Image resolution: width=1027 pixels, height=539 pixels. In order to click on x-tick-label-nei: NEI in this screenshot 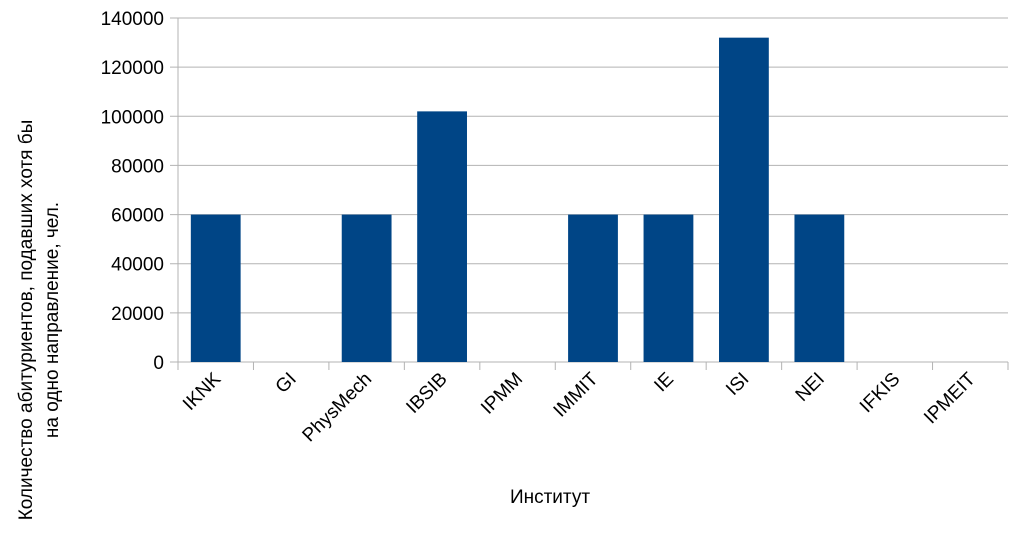, I will do `click(810, 387)`.